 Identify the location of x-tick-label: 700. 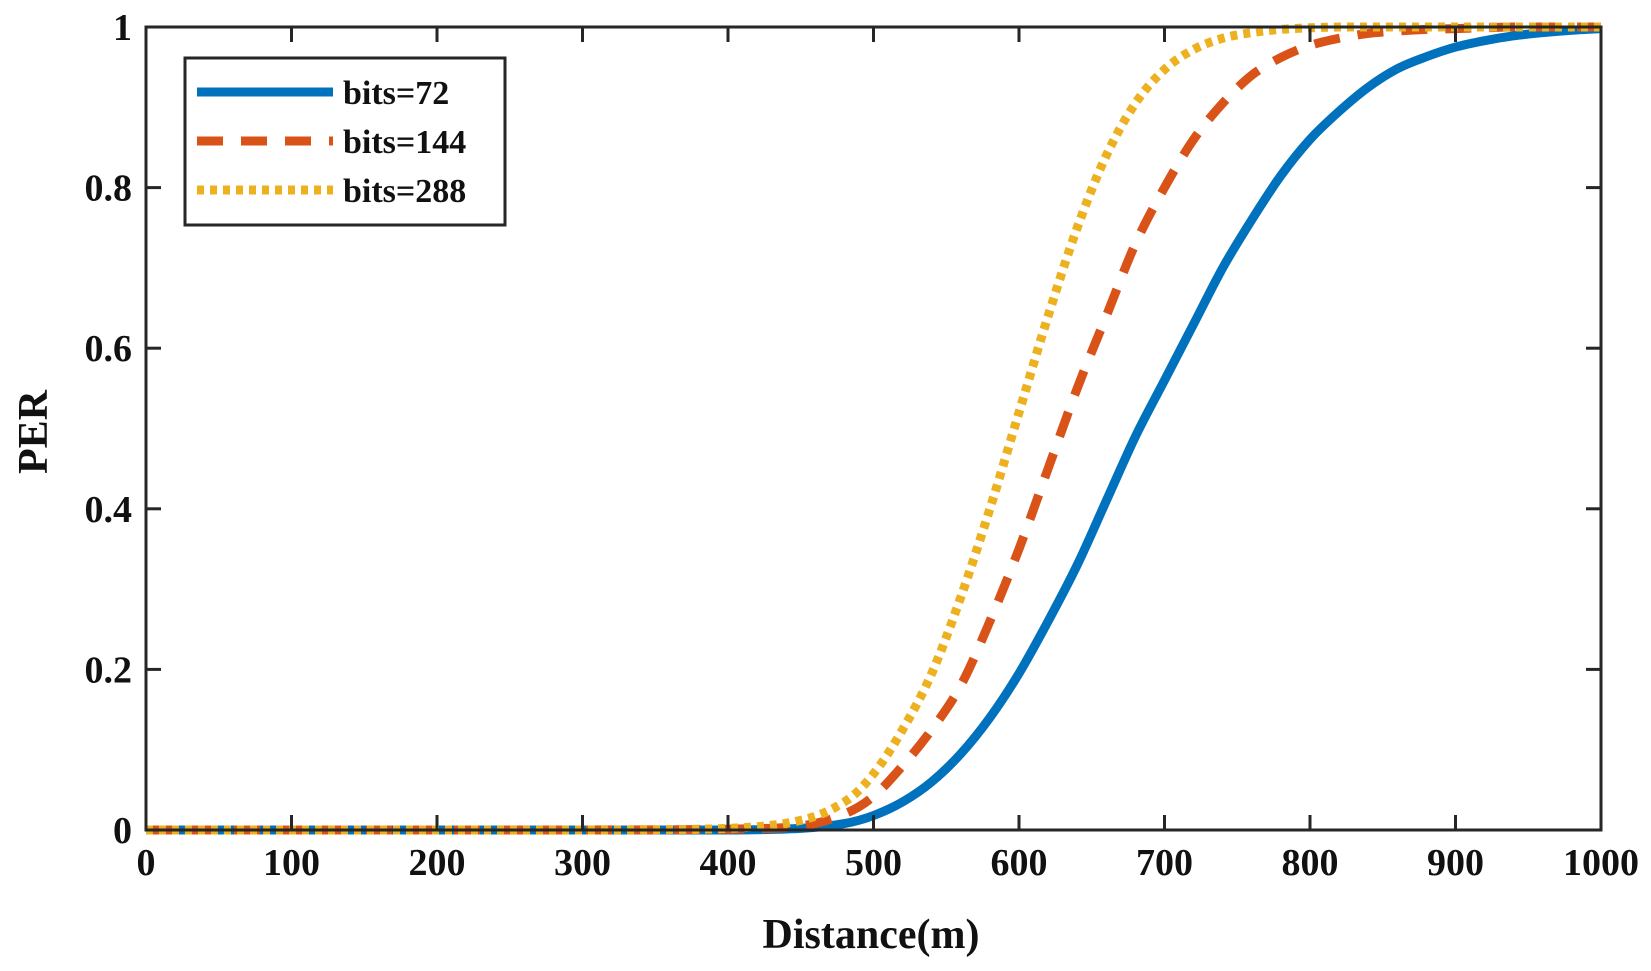
(1164, 863).